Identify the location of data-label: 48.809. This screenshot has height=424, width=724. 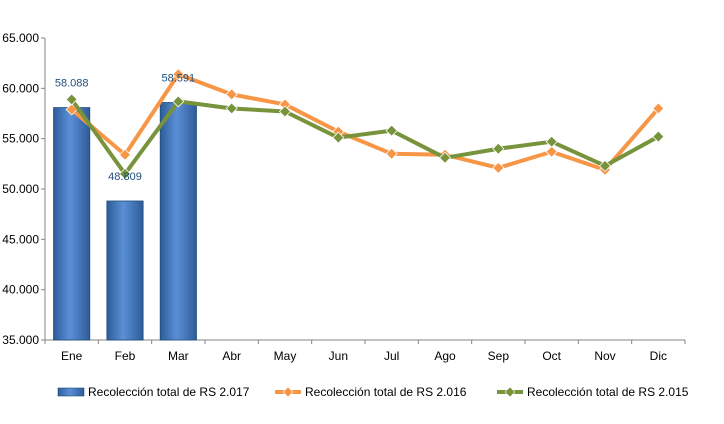
(125, 177).